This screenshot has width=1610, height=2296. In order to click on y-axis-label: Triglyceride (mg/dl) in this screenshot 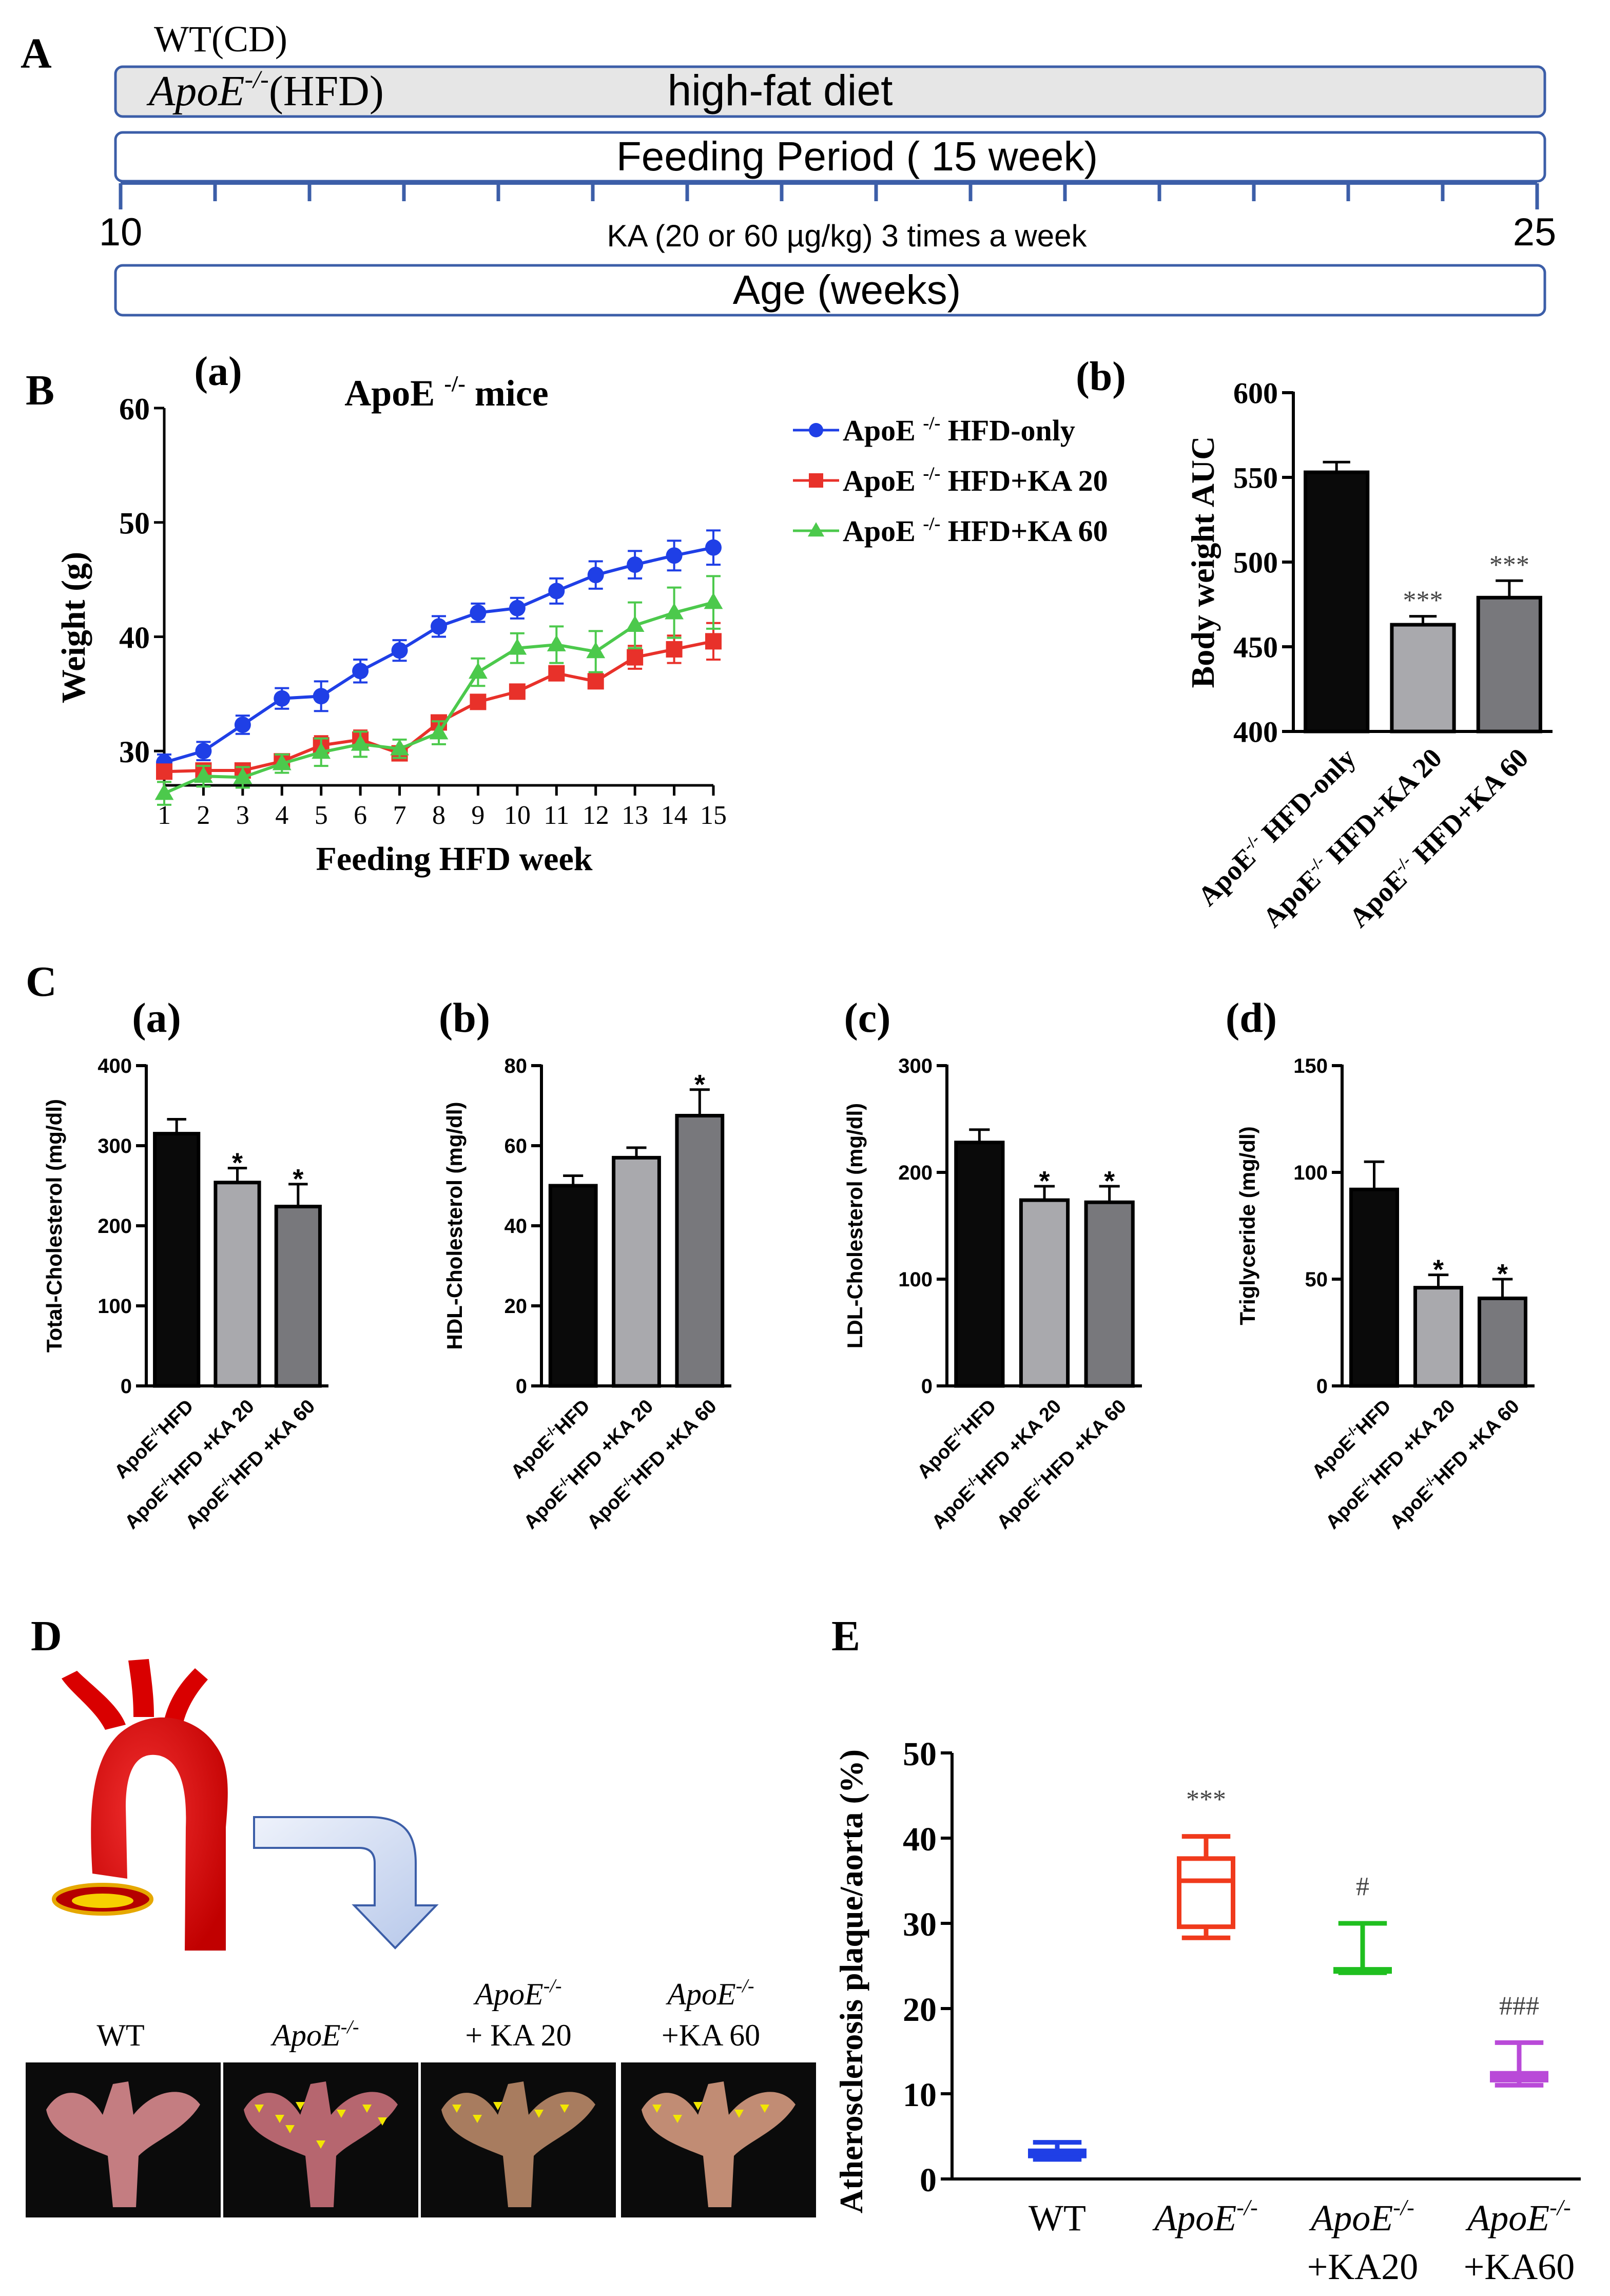, I will do `click(1247, 1225)`.